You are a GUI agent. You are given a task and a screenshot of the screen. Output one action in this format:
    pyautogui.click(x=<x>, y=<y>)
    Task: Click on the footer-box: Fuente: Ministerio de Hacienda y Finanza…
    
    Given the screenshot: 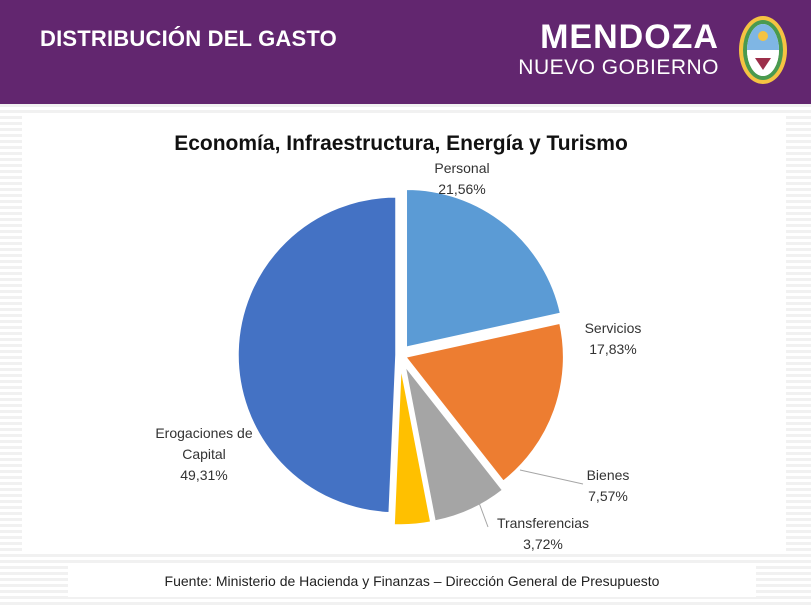 What is the action you would take?
    pyautogui.click(x=412, y=581)
    